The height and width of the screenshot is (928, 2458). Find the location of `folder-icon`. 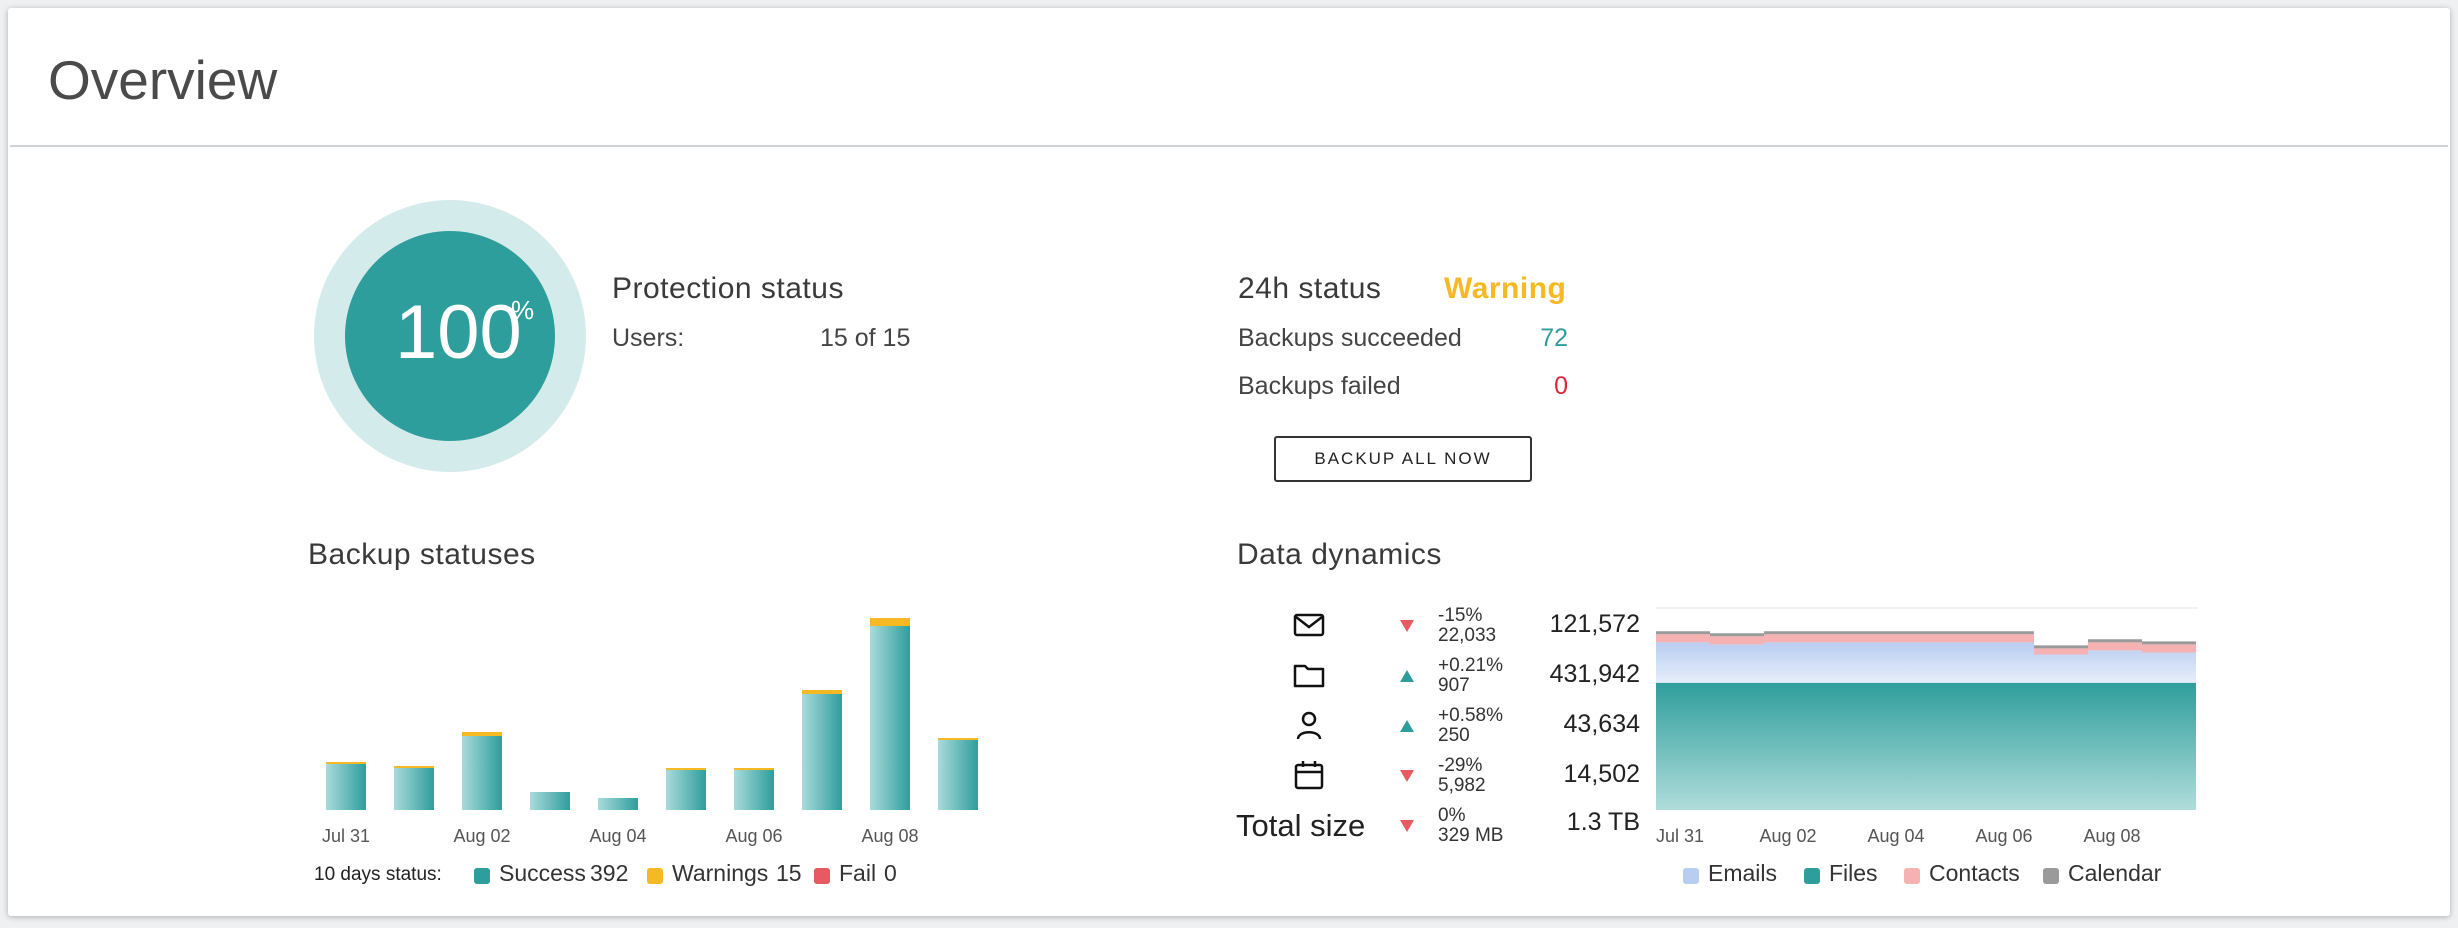

folder-icon is located at coordinates (1309, 676).